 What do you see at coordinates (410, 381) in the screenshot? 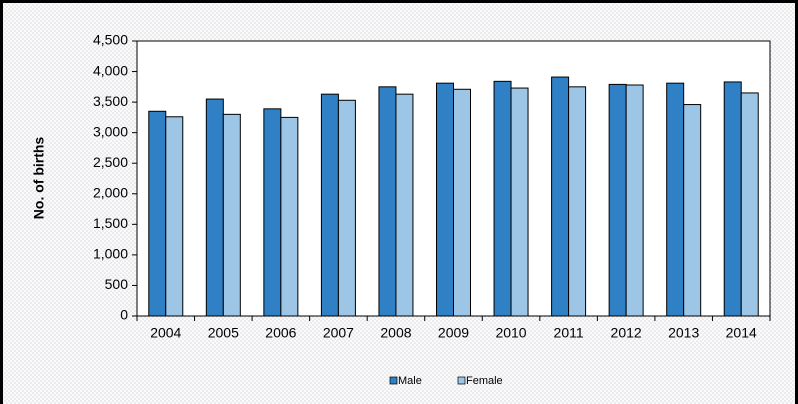
I see `legend-label: Male` at bounding box center [410, 381].